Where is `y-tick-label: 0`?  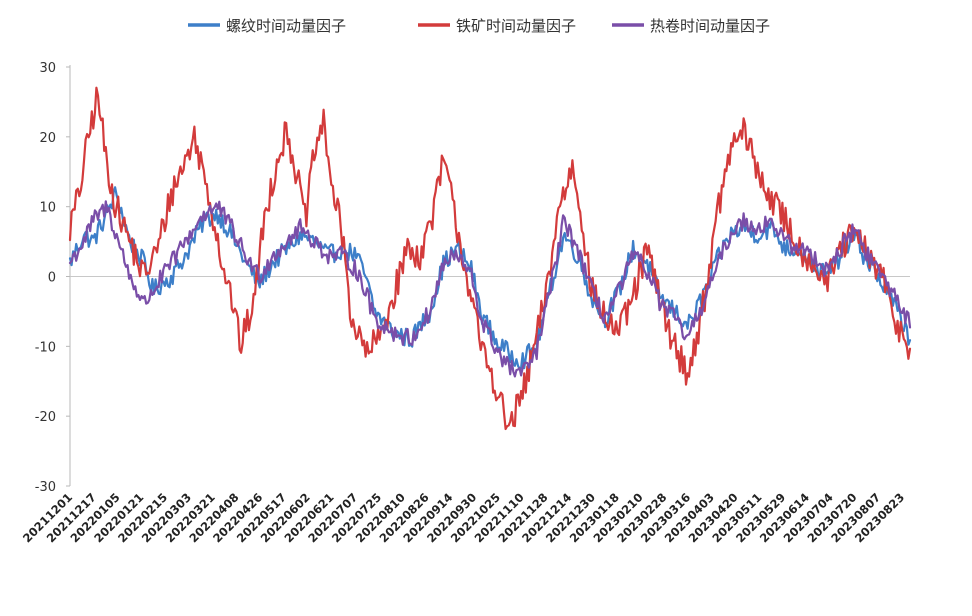 y-tick-label: 0 is located at coordinates (52, 278).